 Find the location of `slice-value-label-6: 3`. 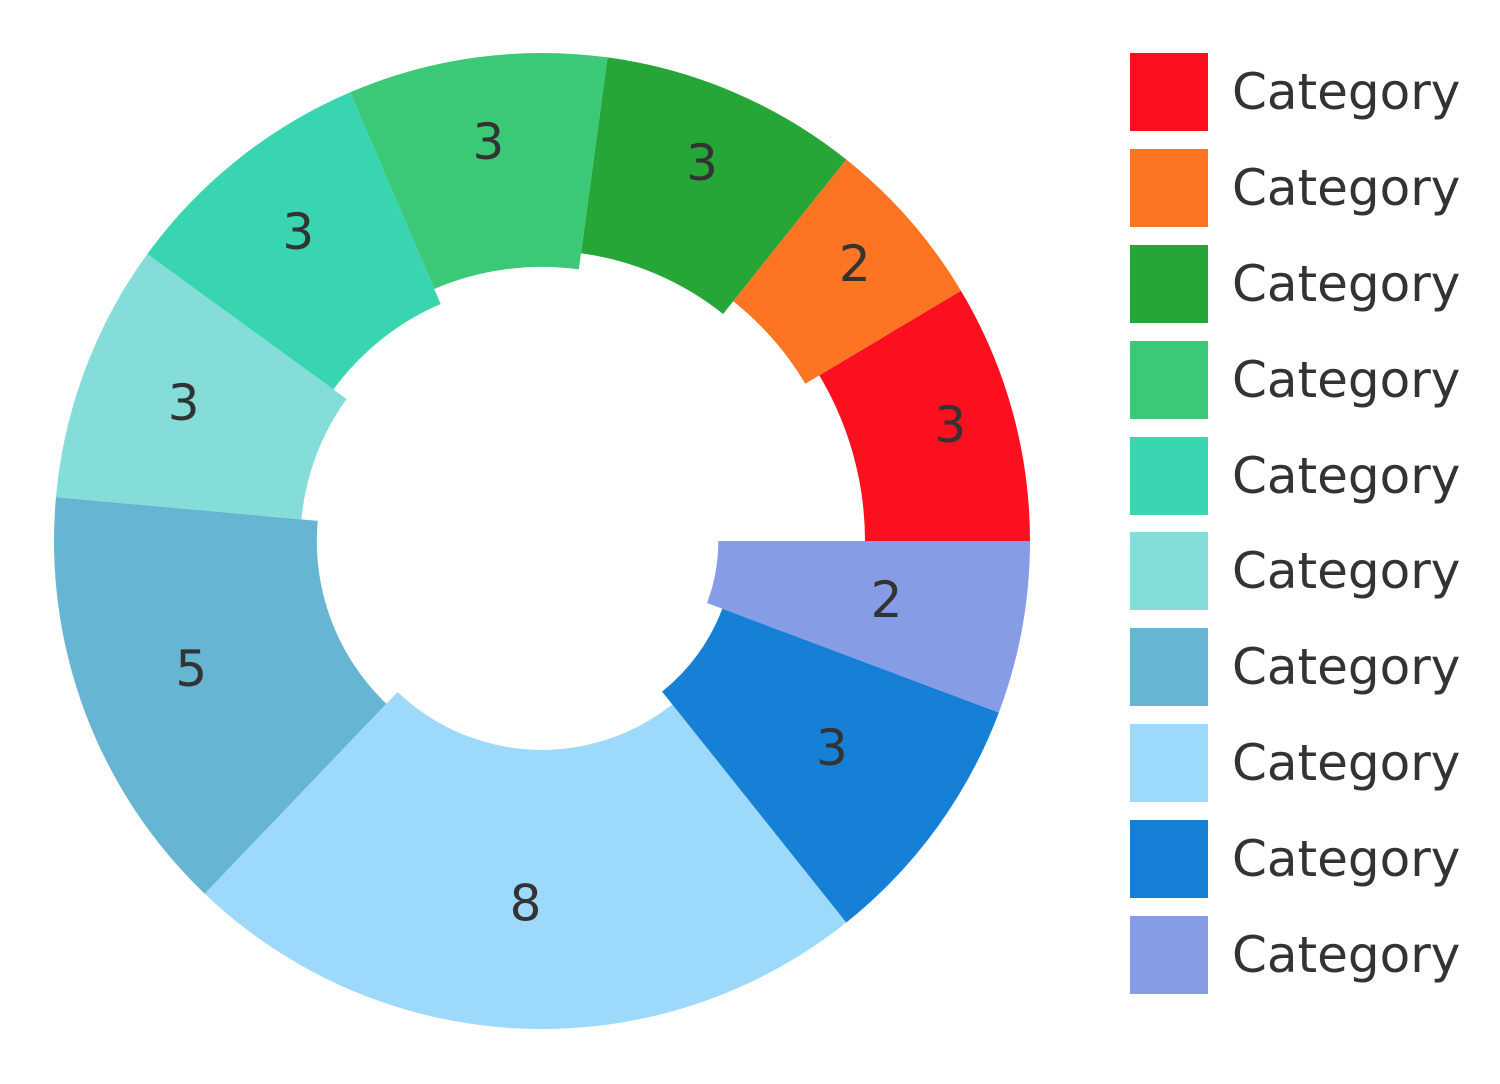

slice-value-label-6: 3 is located at coordinates (184, 403).